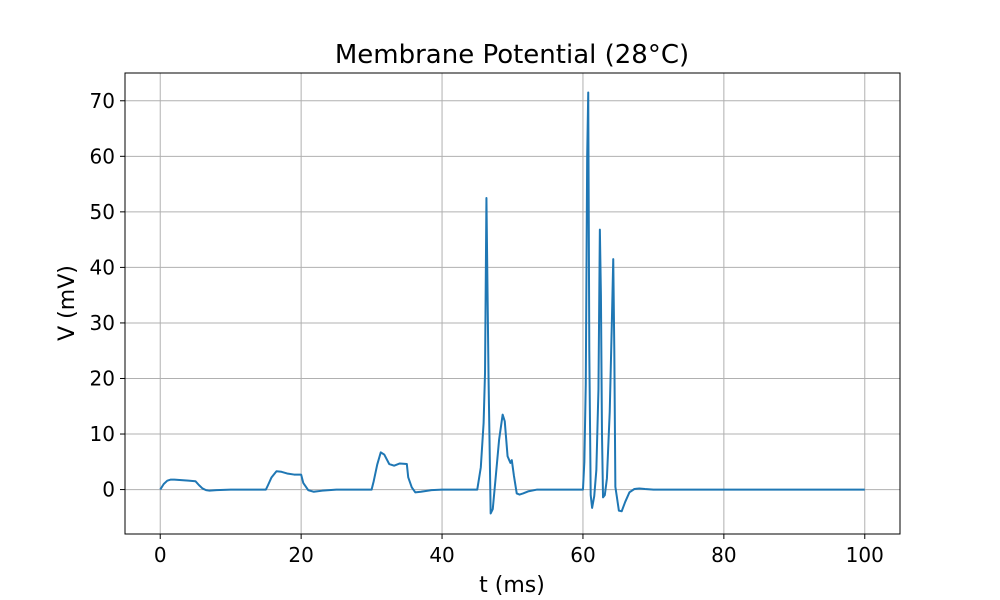 This screenshot has width=1000, height=600. What do you see at coordinates (108, 490) in the screenshot?
I see `y-tick-label: 0` at bounding box center [108, 490].